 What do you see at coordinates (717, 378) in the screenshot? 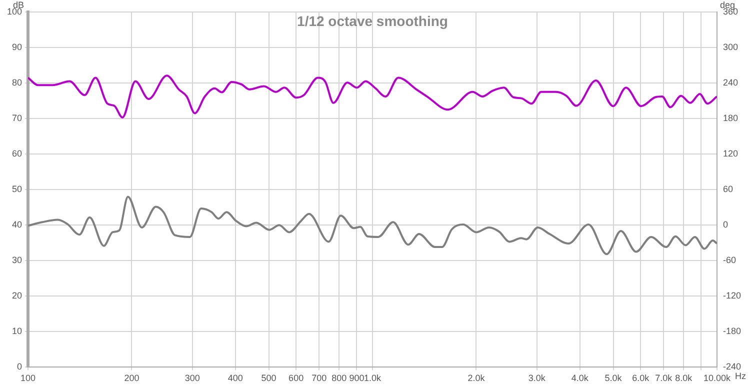
I see `x-tick-label: 10.00k` at bounding box center [717, 378].